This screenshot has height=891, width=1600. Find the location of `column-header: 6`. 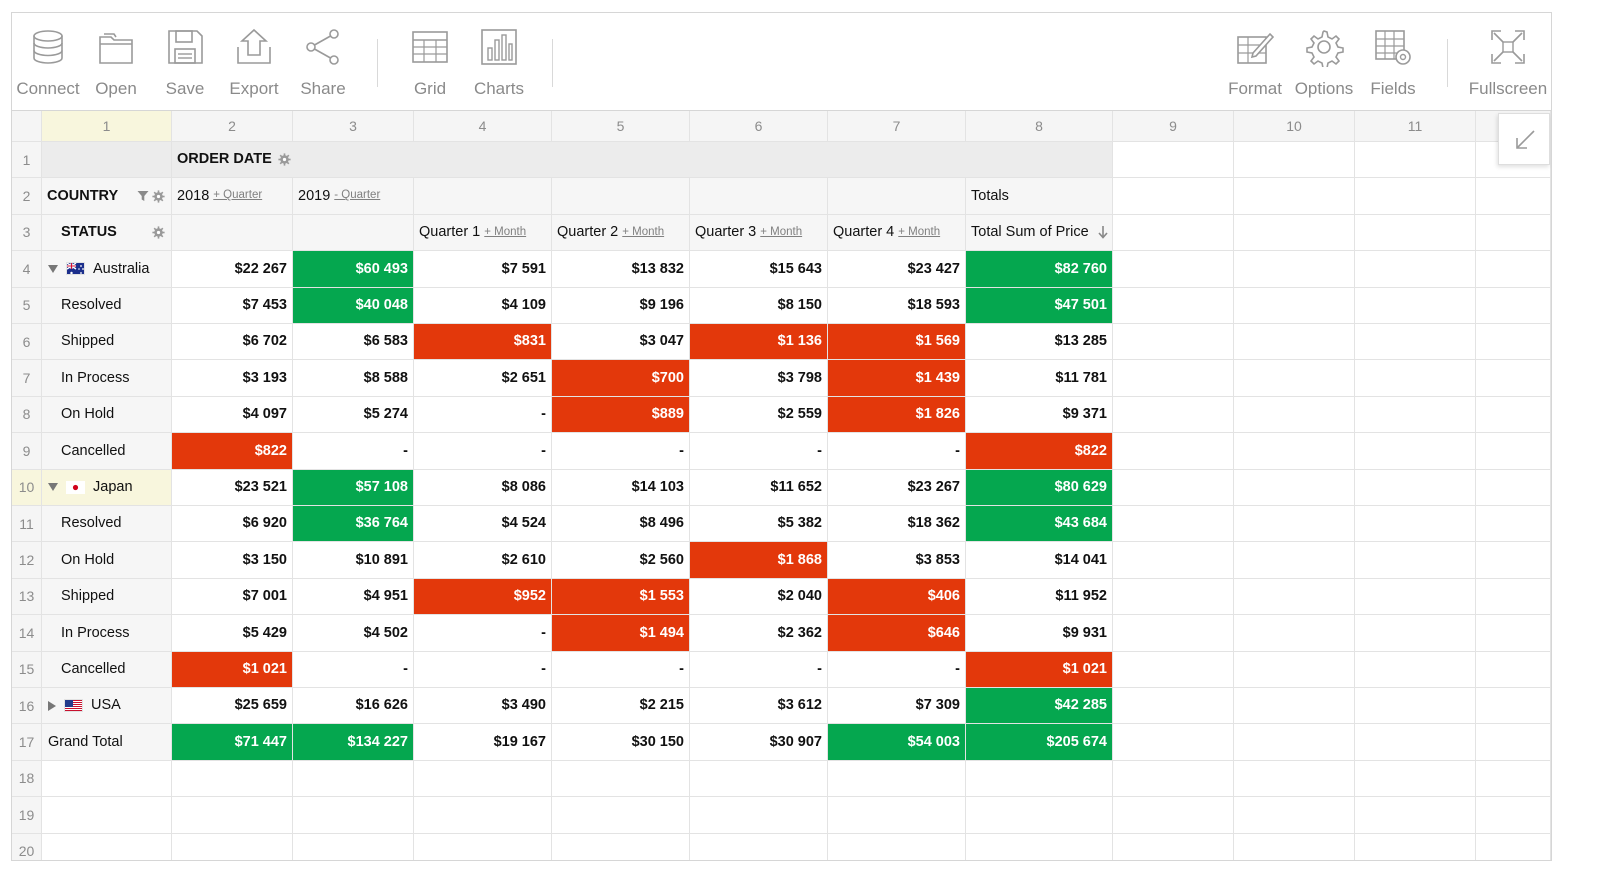

column-header: 6 is located at coordinates (759, 126).